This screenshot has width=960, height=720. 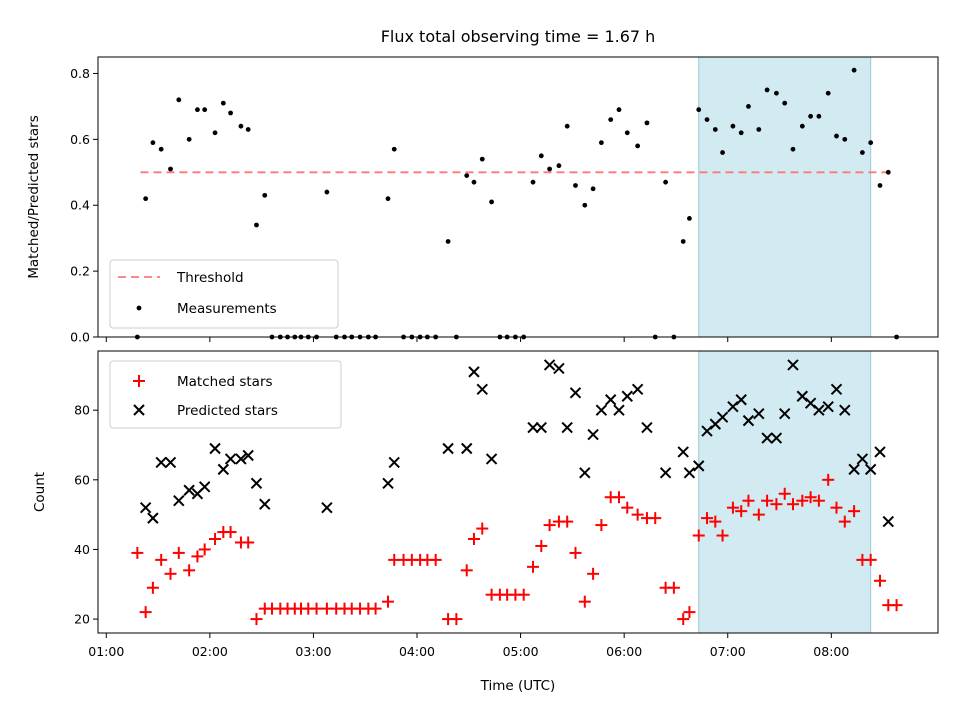 What do you see at coordinates (86, 515) in the screenshot?
I see `bottom-y-axis: 20 40 60 80` at bounding box center [86, 515].